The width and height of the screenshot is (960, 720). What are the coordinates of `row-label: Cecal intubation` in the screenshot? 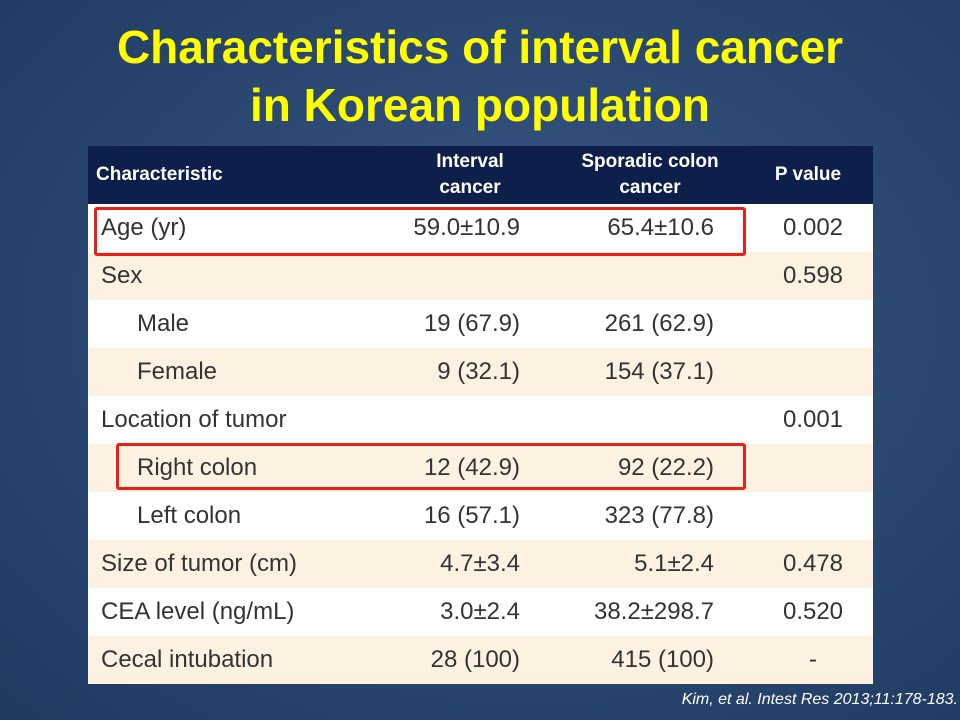 It's located at (187, 659).